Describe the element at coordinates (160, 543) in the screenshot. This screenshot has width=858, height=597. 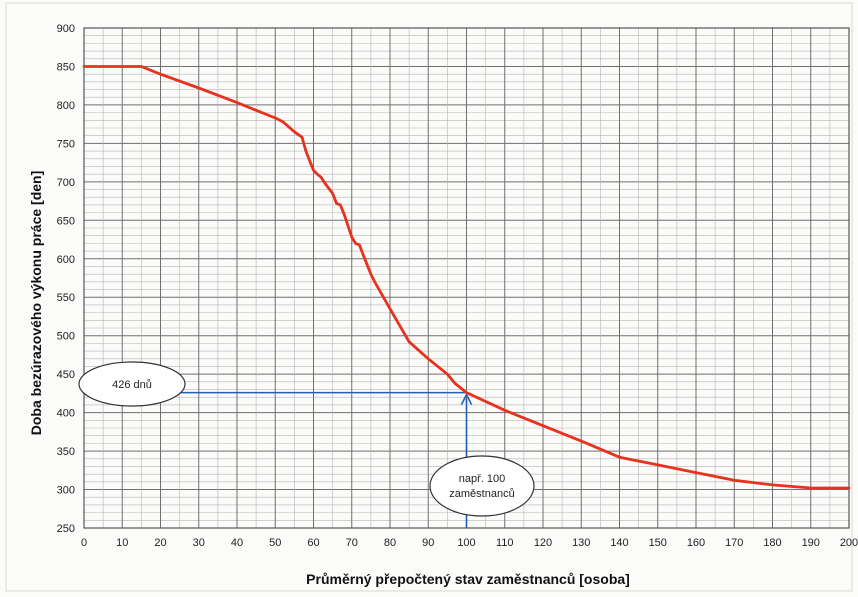
I see `x-tick-label: 20` at that location.